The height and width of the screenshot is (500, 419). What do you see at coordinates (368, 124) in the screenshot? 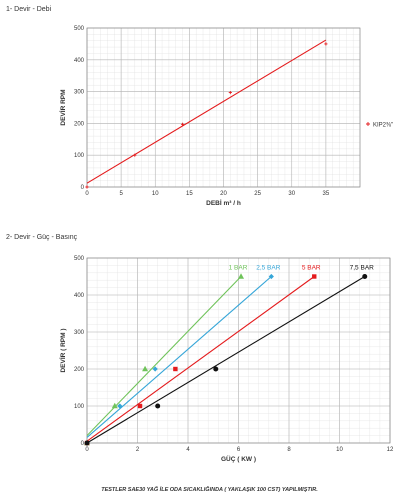
I see `legend-marker` at bounding box center [368, 124].